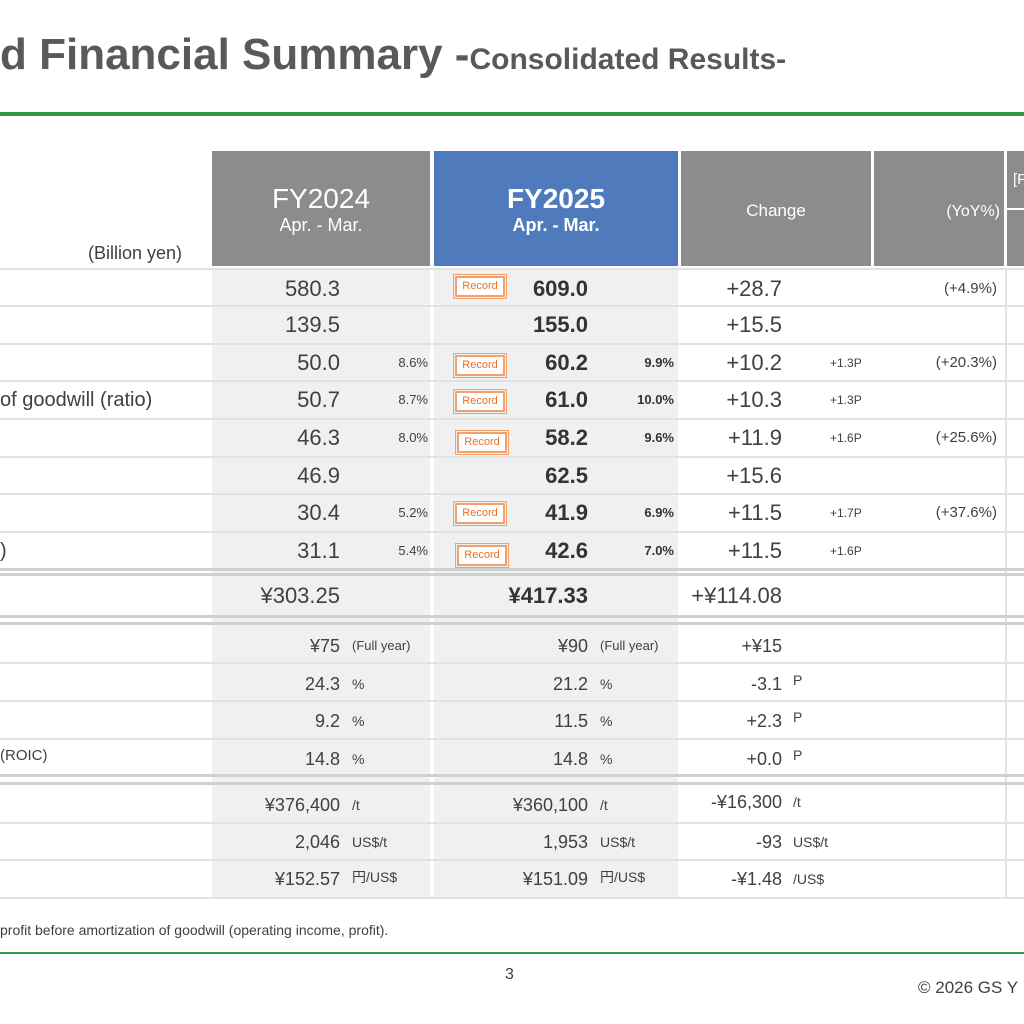  I want to click on change-value: +28.7, so click(754, 288).